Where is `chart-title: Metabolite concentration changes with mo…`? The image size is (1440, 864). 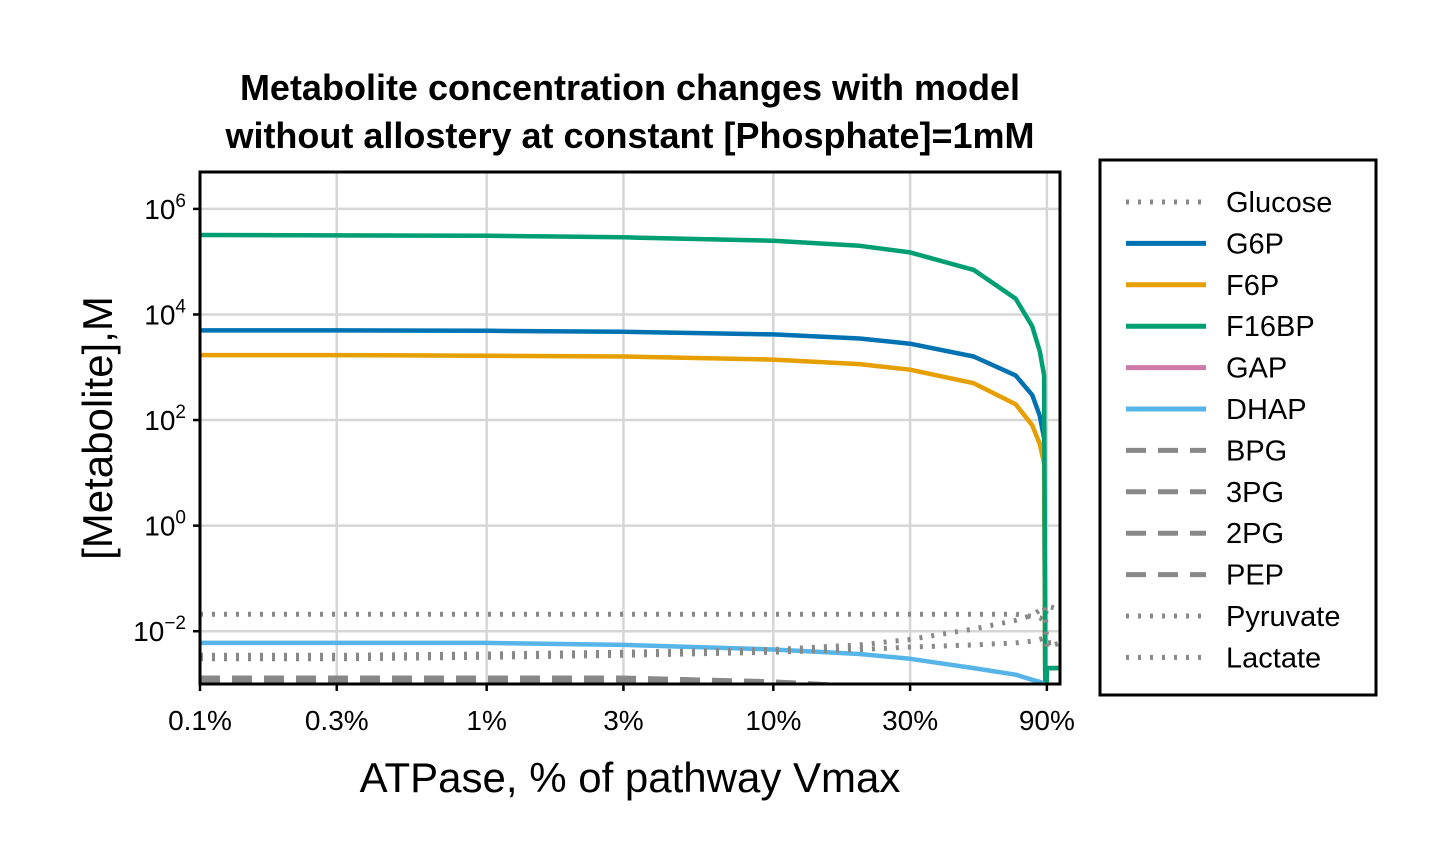
chart-title: Metabolite concentration changes with mo… is located at coordinates (629, 111).